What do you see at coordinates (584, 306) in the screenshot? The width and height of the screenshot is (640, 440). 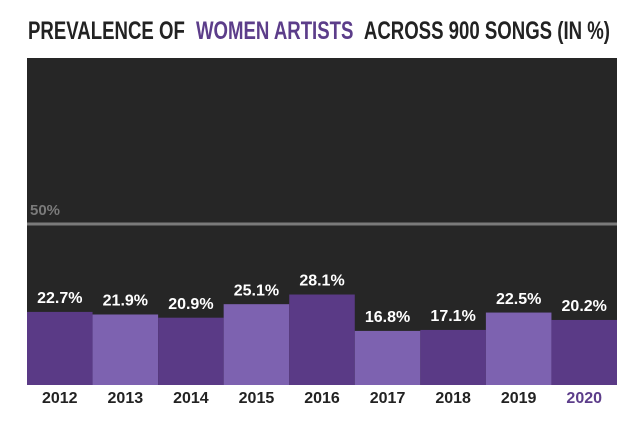 I see `value-label: 20.2%` at bounding box center [584, 306].